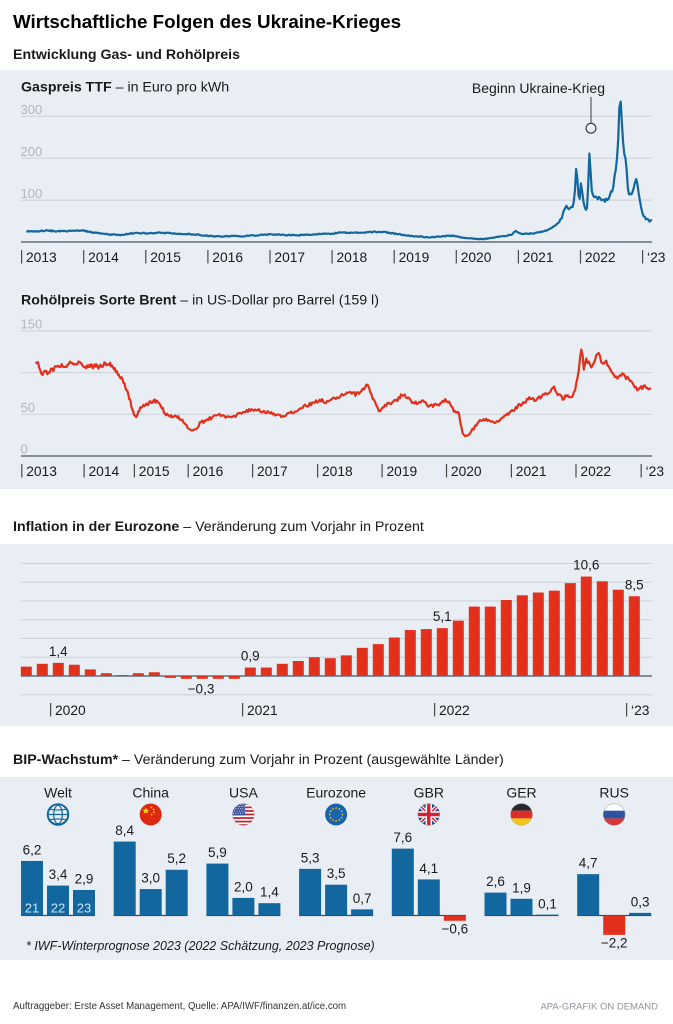 This screenshot has height=1024, width=673. Describe the element at coordinates (32, 109) in the screenshot. I see `svg-text: 300` at that location.